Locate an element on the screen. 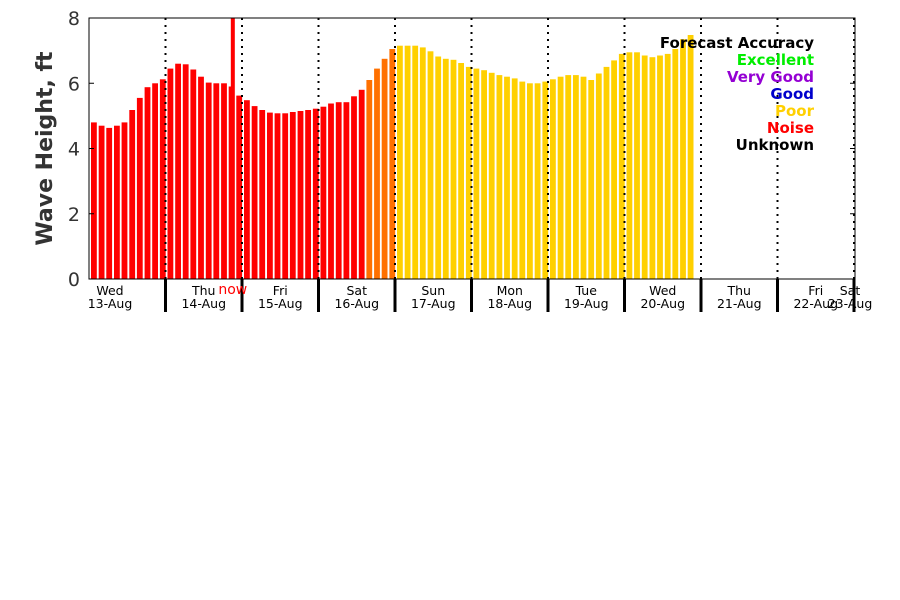  day-label-date: 16-Aug is located at coordinates (356, 303).